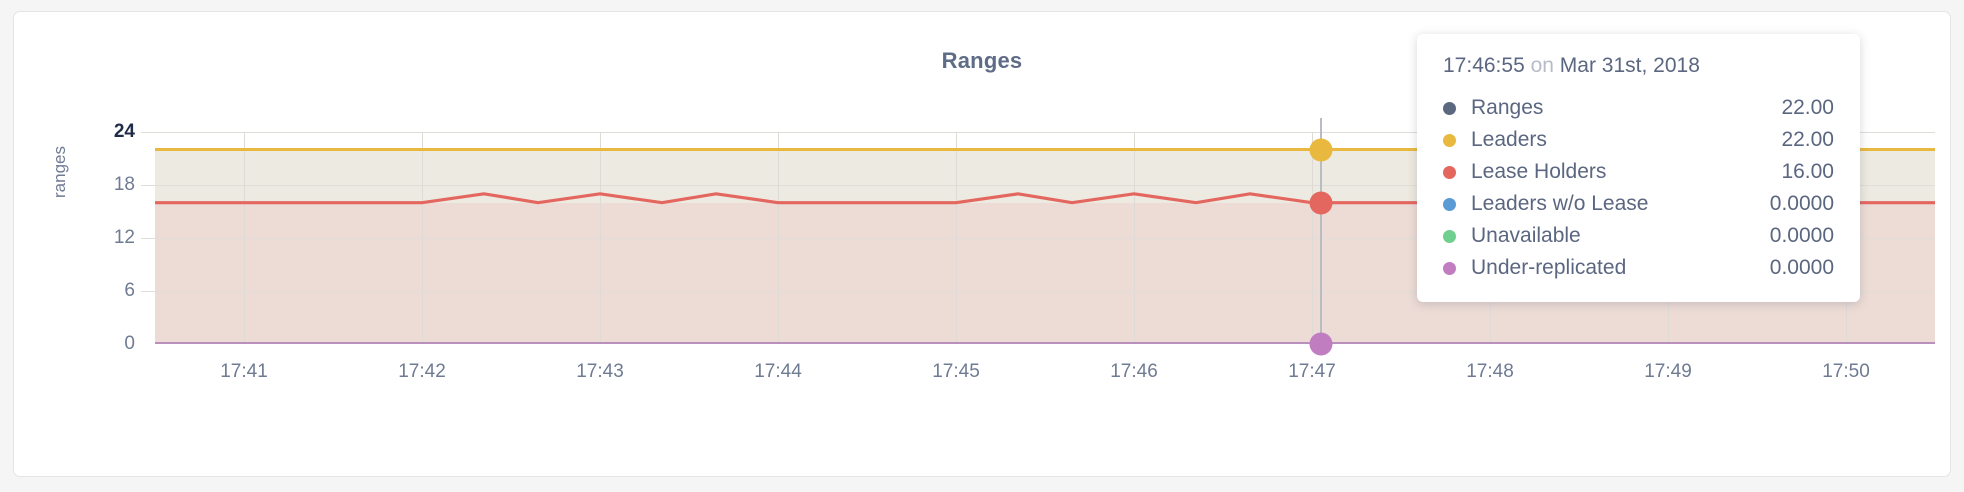  I want to click on tooltip-row: Ranges 22.00, so click(1638, 108).